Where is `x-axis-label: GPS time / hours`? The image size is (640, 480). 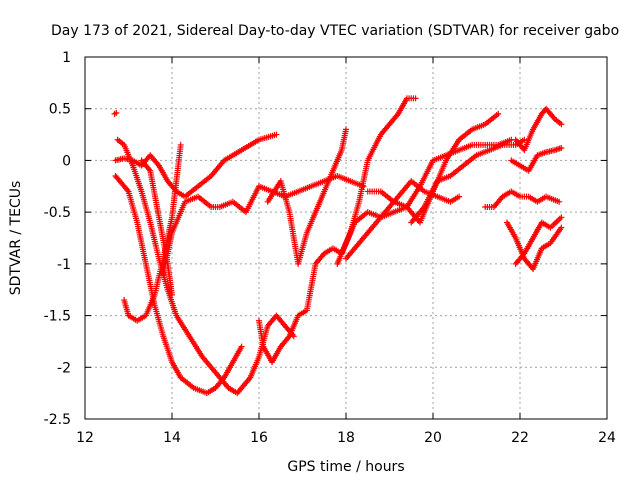 x-axis-label: GPS time / hours is located at coordinates (345, 467).